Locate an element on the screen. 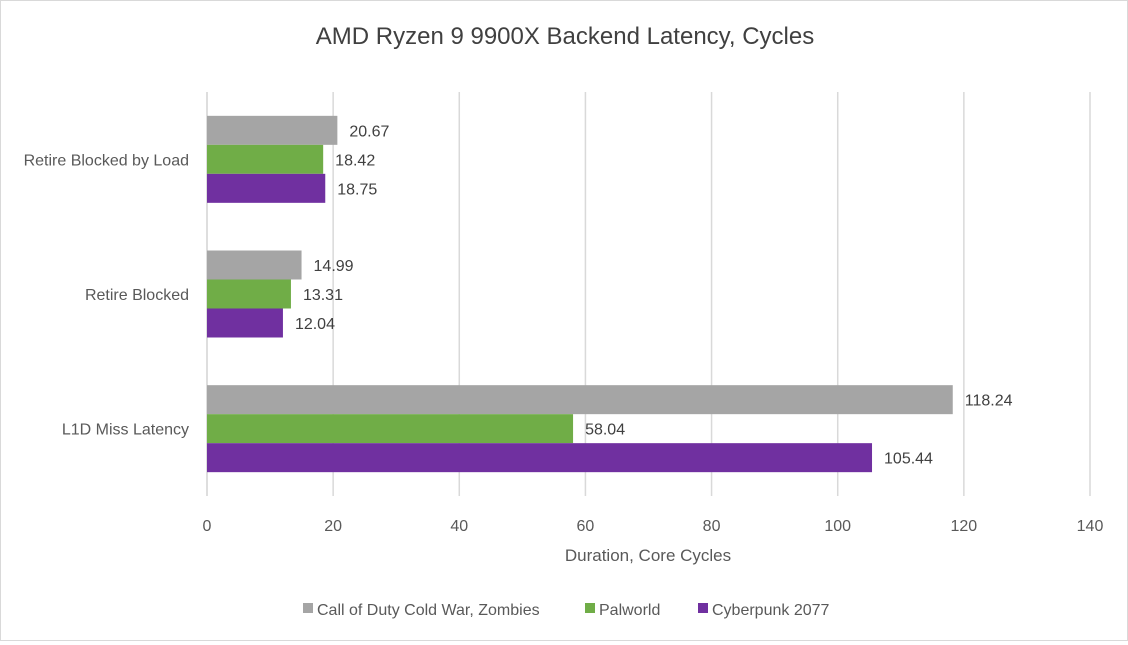 Image resolution: width=1128 pixels, height=645 pixels. category-label: L1D Miss Latency is located at coordinates (125, 430).